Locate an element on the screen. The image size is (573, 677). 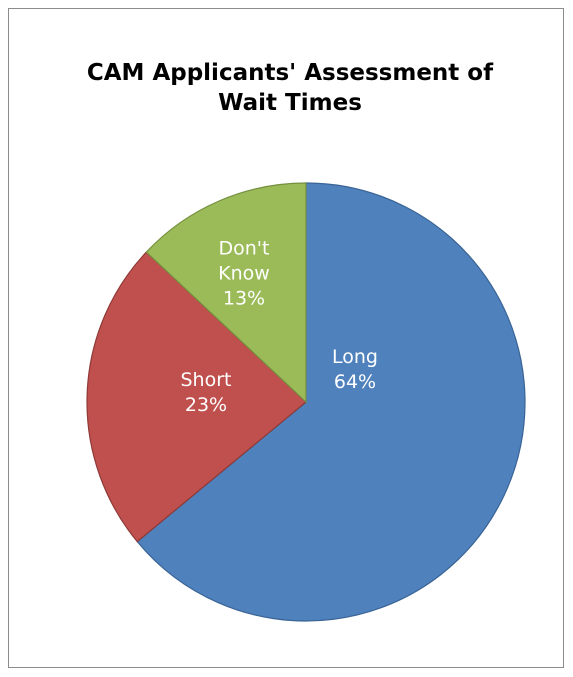
value-label: 64% is located at coordinates (355, 382).